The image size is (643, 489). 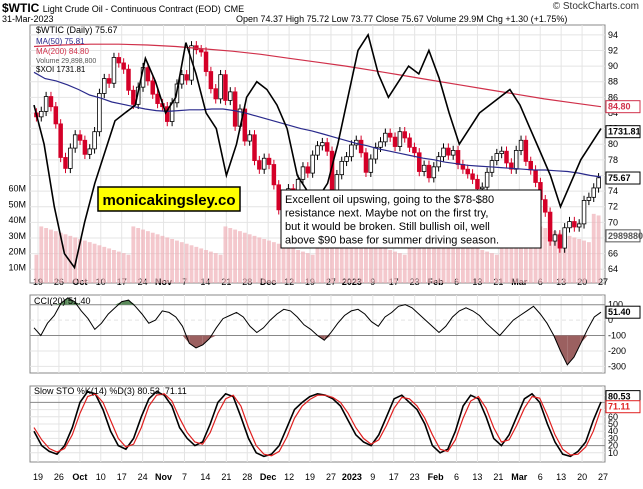 I want to click on legend-volume: Volume 29,898,800, so click(x=66, y=61).